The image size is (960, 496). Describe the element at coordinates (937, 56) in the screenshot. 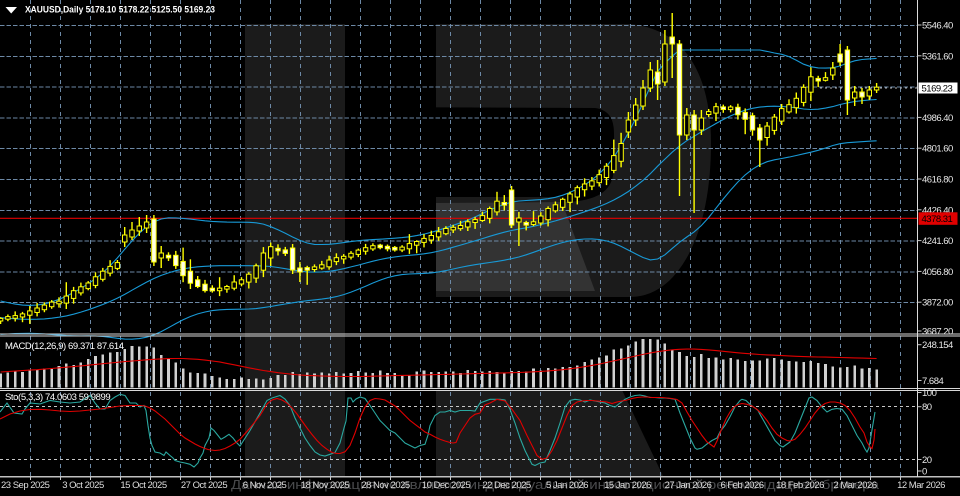

I see `svg-text: 5361.60` at that location.